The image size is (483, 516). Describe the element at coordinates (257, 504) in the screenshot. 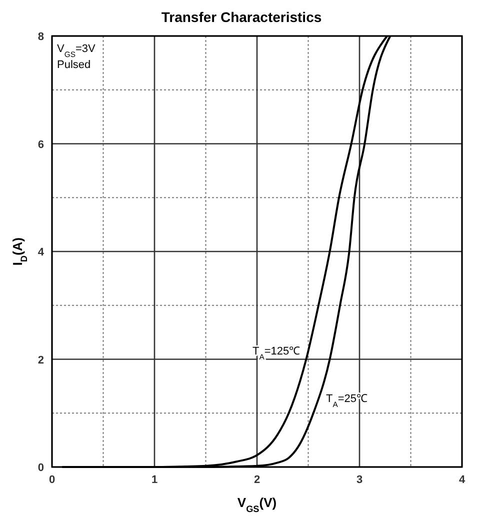

I see `x-axis-title: V$_{GS}$(V)` at that location.